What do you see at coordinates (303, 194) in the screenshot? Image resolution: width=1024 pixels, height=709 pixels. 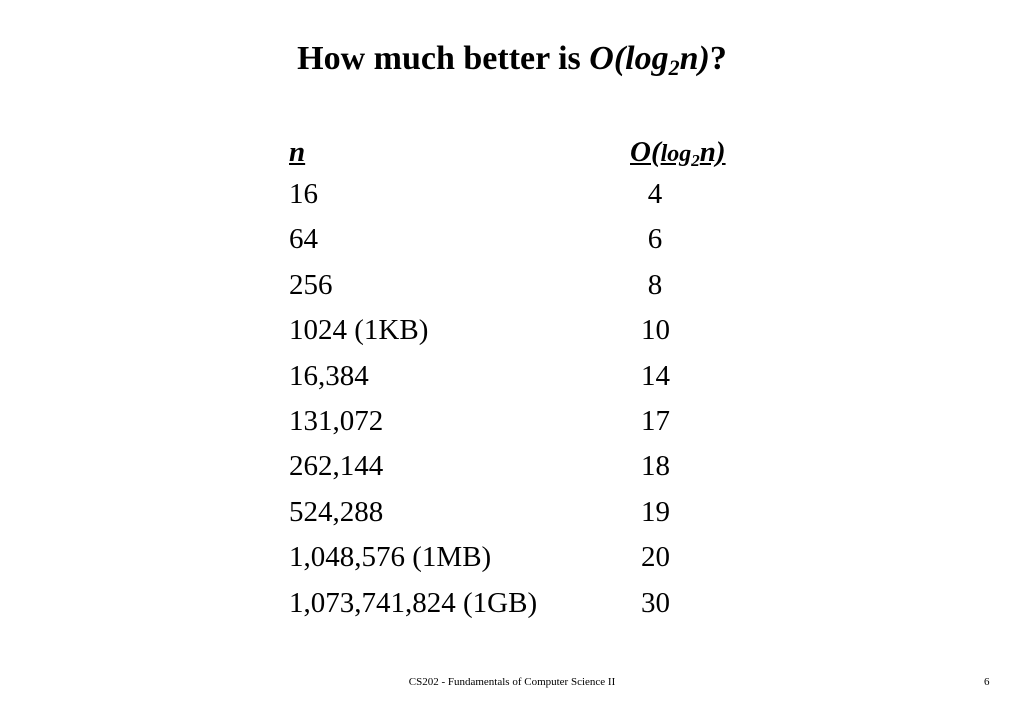 I see `cell-n: 16` at bounding box center [303, 194].